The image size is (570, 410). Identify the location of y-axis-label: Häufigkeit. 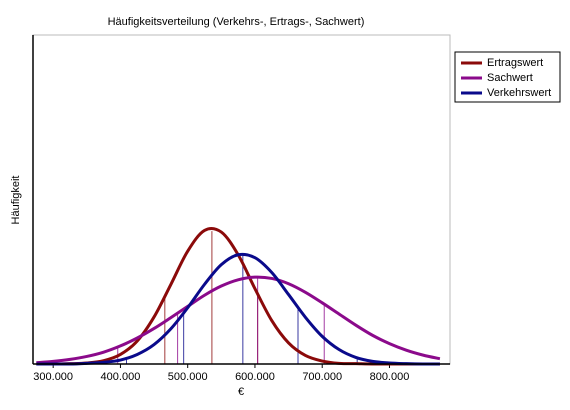
(16, 200).